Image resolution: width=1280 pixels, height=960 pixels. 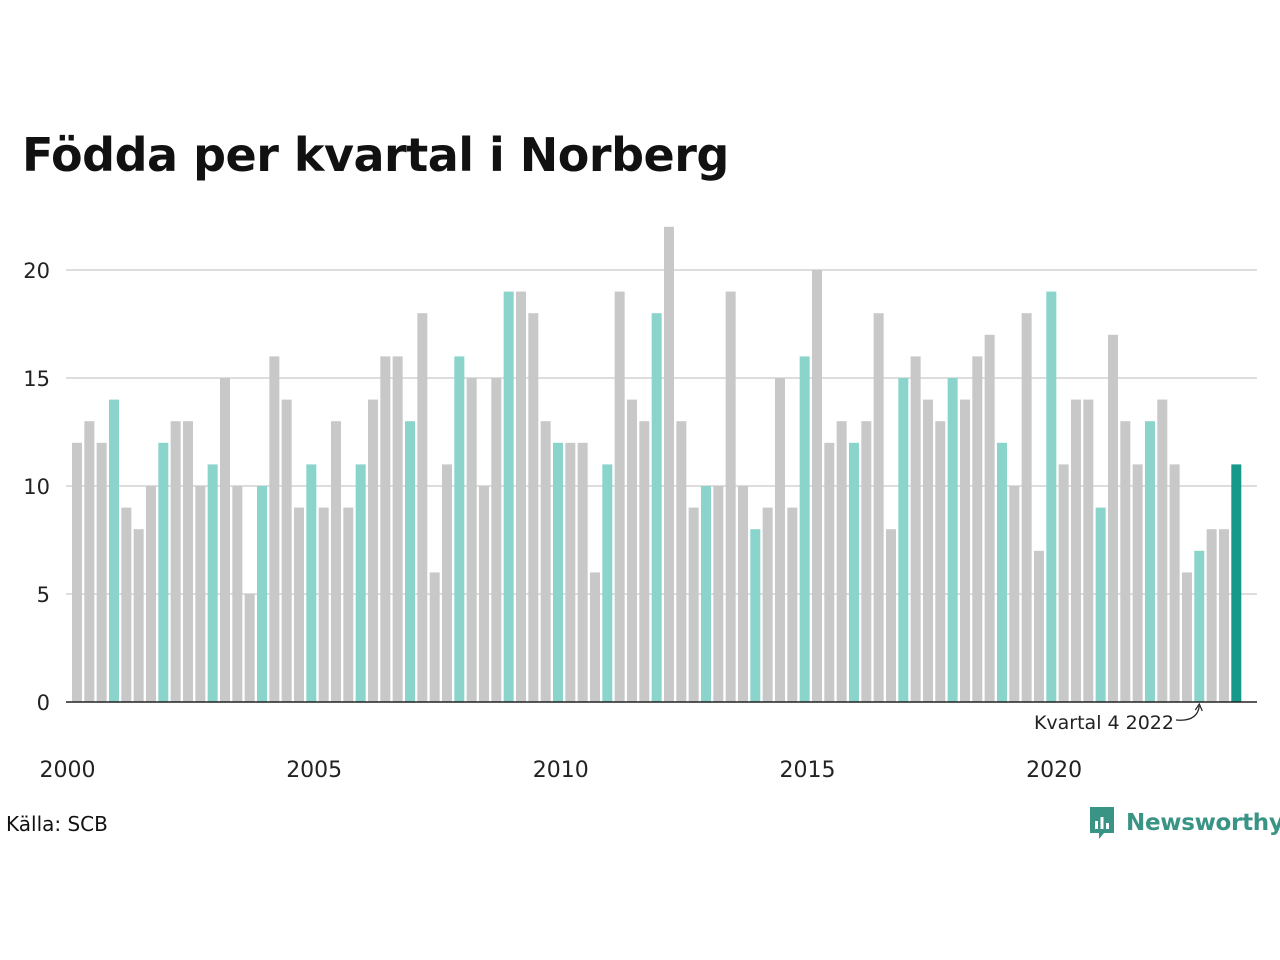 What do you see at coordinates (1104, 723) in the screenshot?
I see `annotation-label: Kvartal 4 2022` at bounding box center [1104, 723].